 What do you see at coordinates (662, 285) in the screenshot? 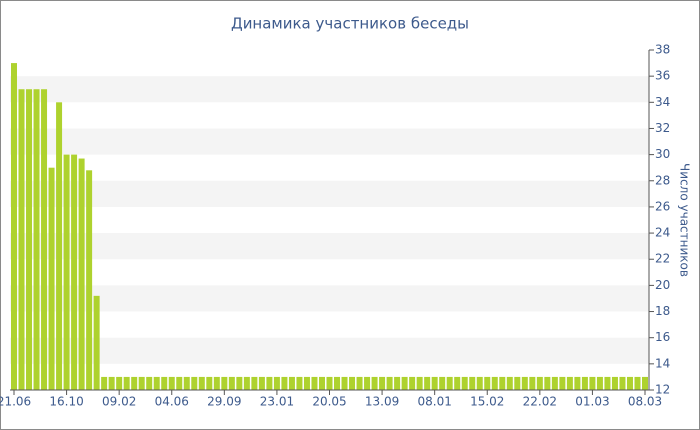
I see `y-tick-label: 20` at bounding box center [662, 285].